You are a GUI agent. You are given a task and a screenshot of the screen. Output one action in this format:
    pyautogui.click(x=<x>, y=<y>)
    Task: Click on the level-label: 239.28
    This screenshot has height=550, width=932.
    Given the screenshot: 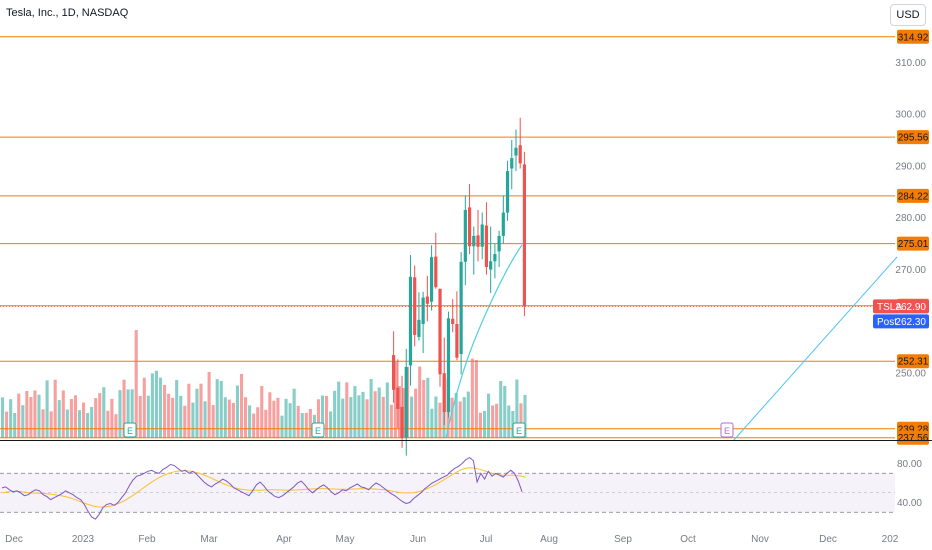 What is the action you would take?
    pyautogui.click(x=913, y=429)
    